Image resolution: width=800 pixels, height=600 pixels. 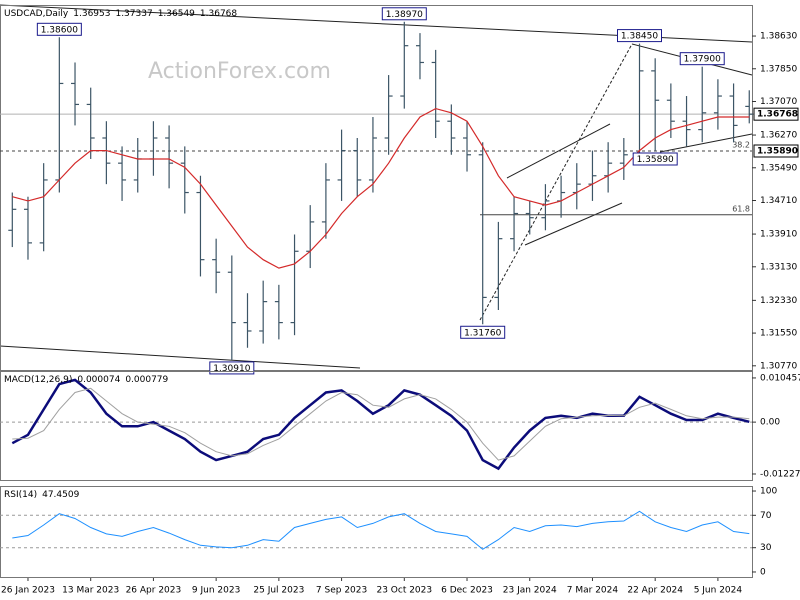 What do you see at coordinates (778, 136) in the screenshot?
I see `y-tick-label: 1.36270` at bounding box center [778, 136].